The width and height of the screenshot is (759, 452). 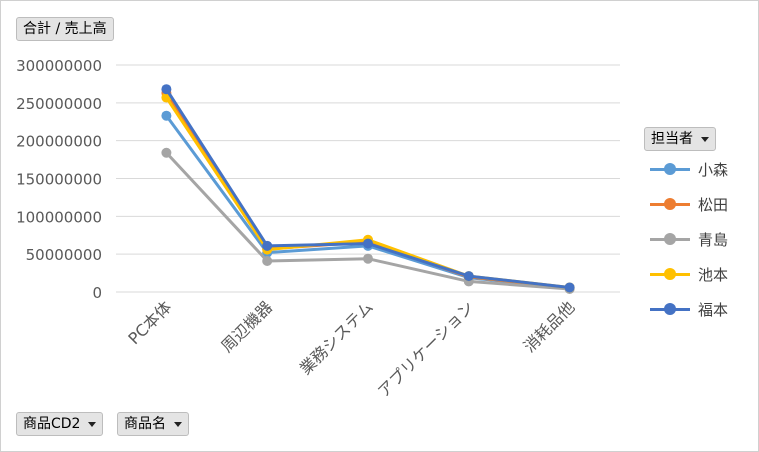 I want to click on y-tick-label: 200000000, so click(x=59, y=142).